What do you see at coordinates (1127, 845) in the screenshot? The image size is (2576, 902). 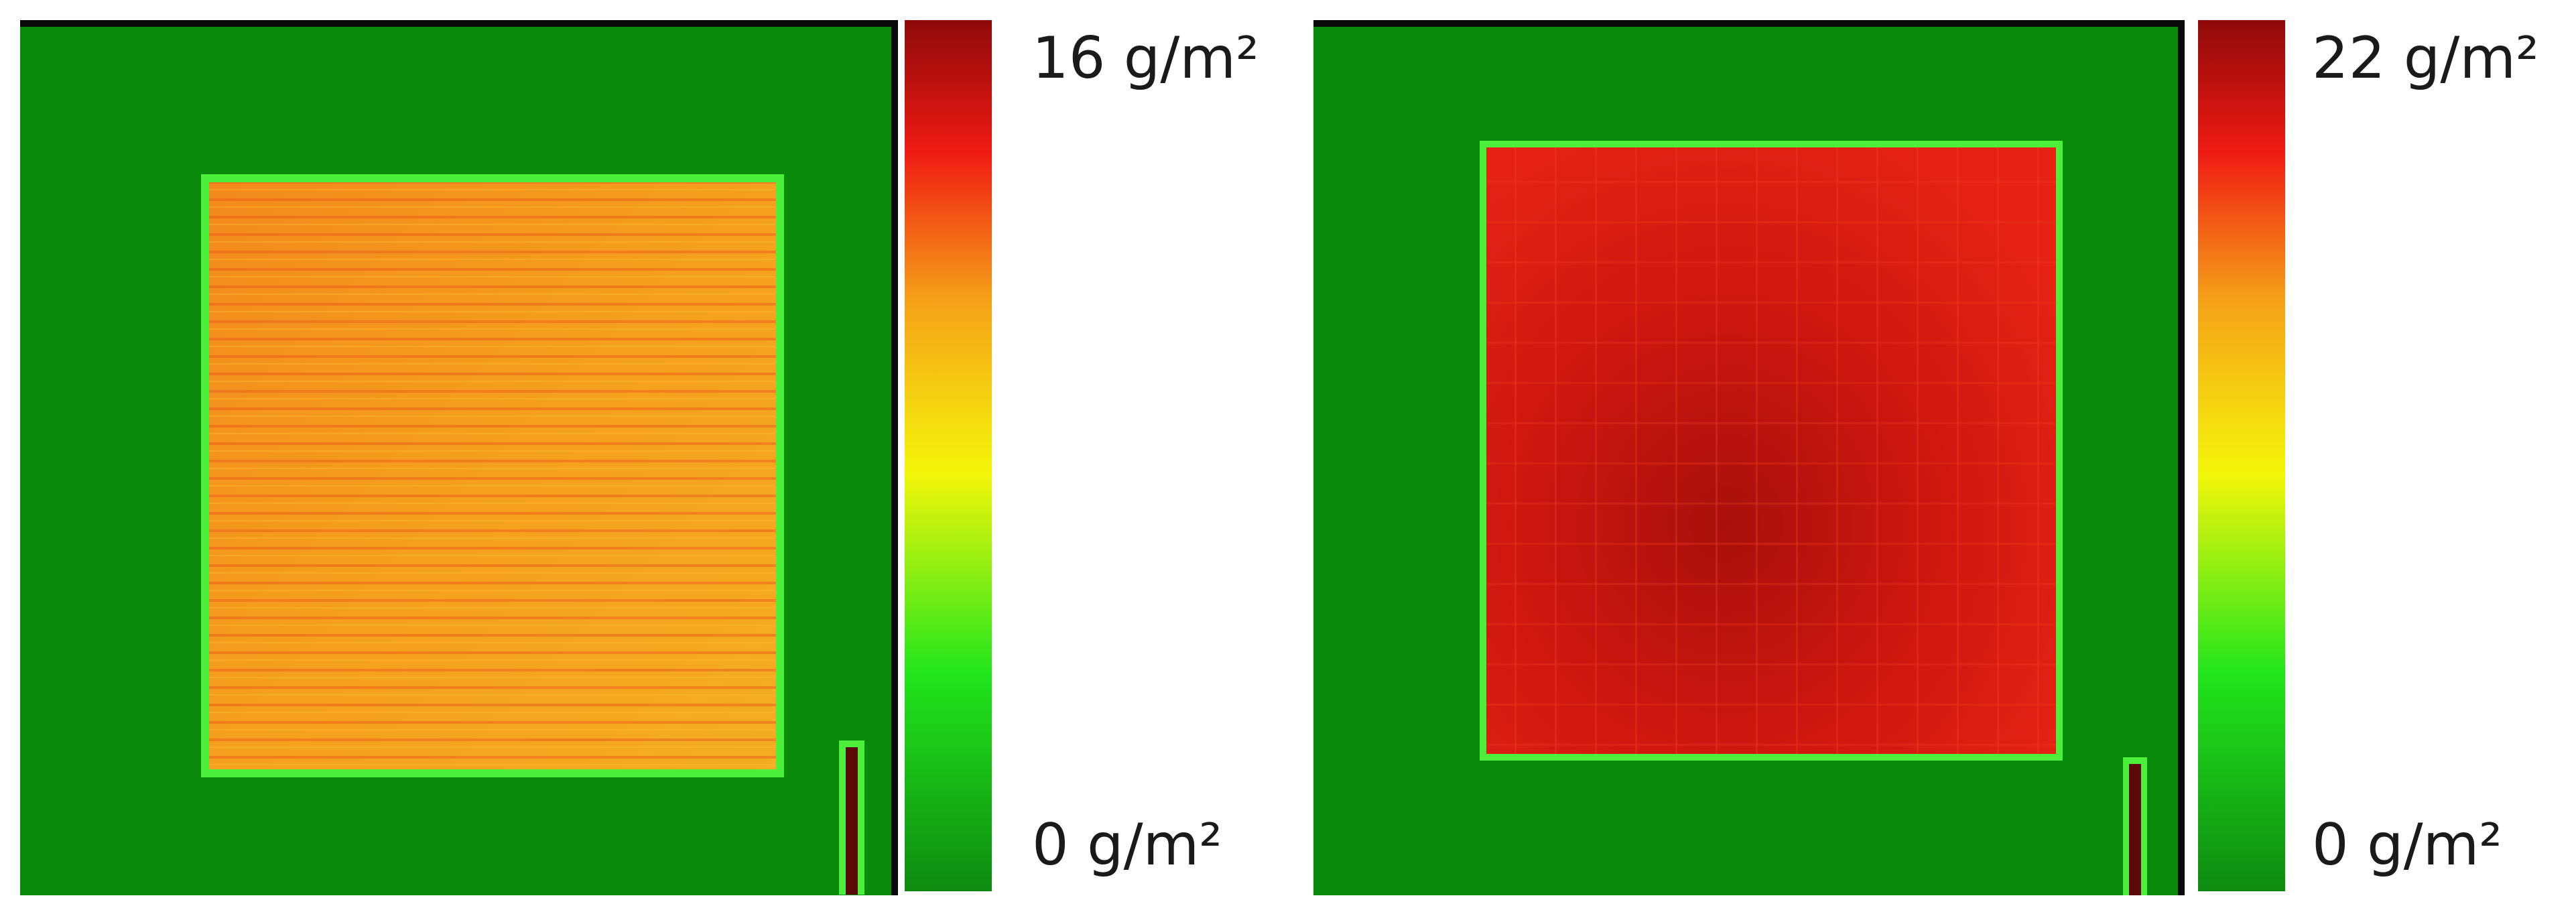 I see `colorbar-left-min-label: 0 g/m²` at bounding box center [1127, 845].